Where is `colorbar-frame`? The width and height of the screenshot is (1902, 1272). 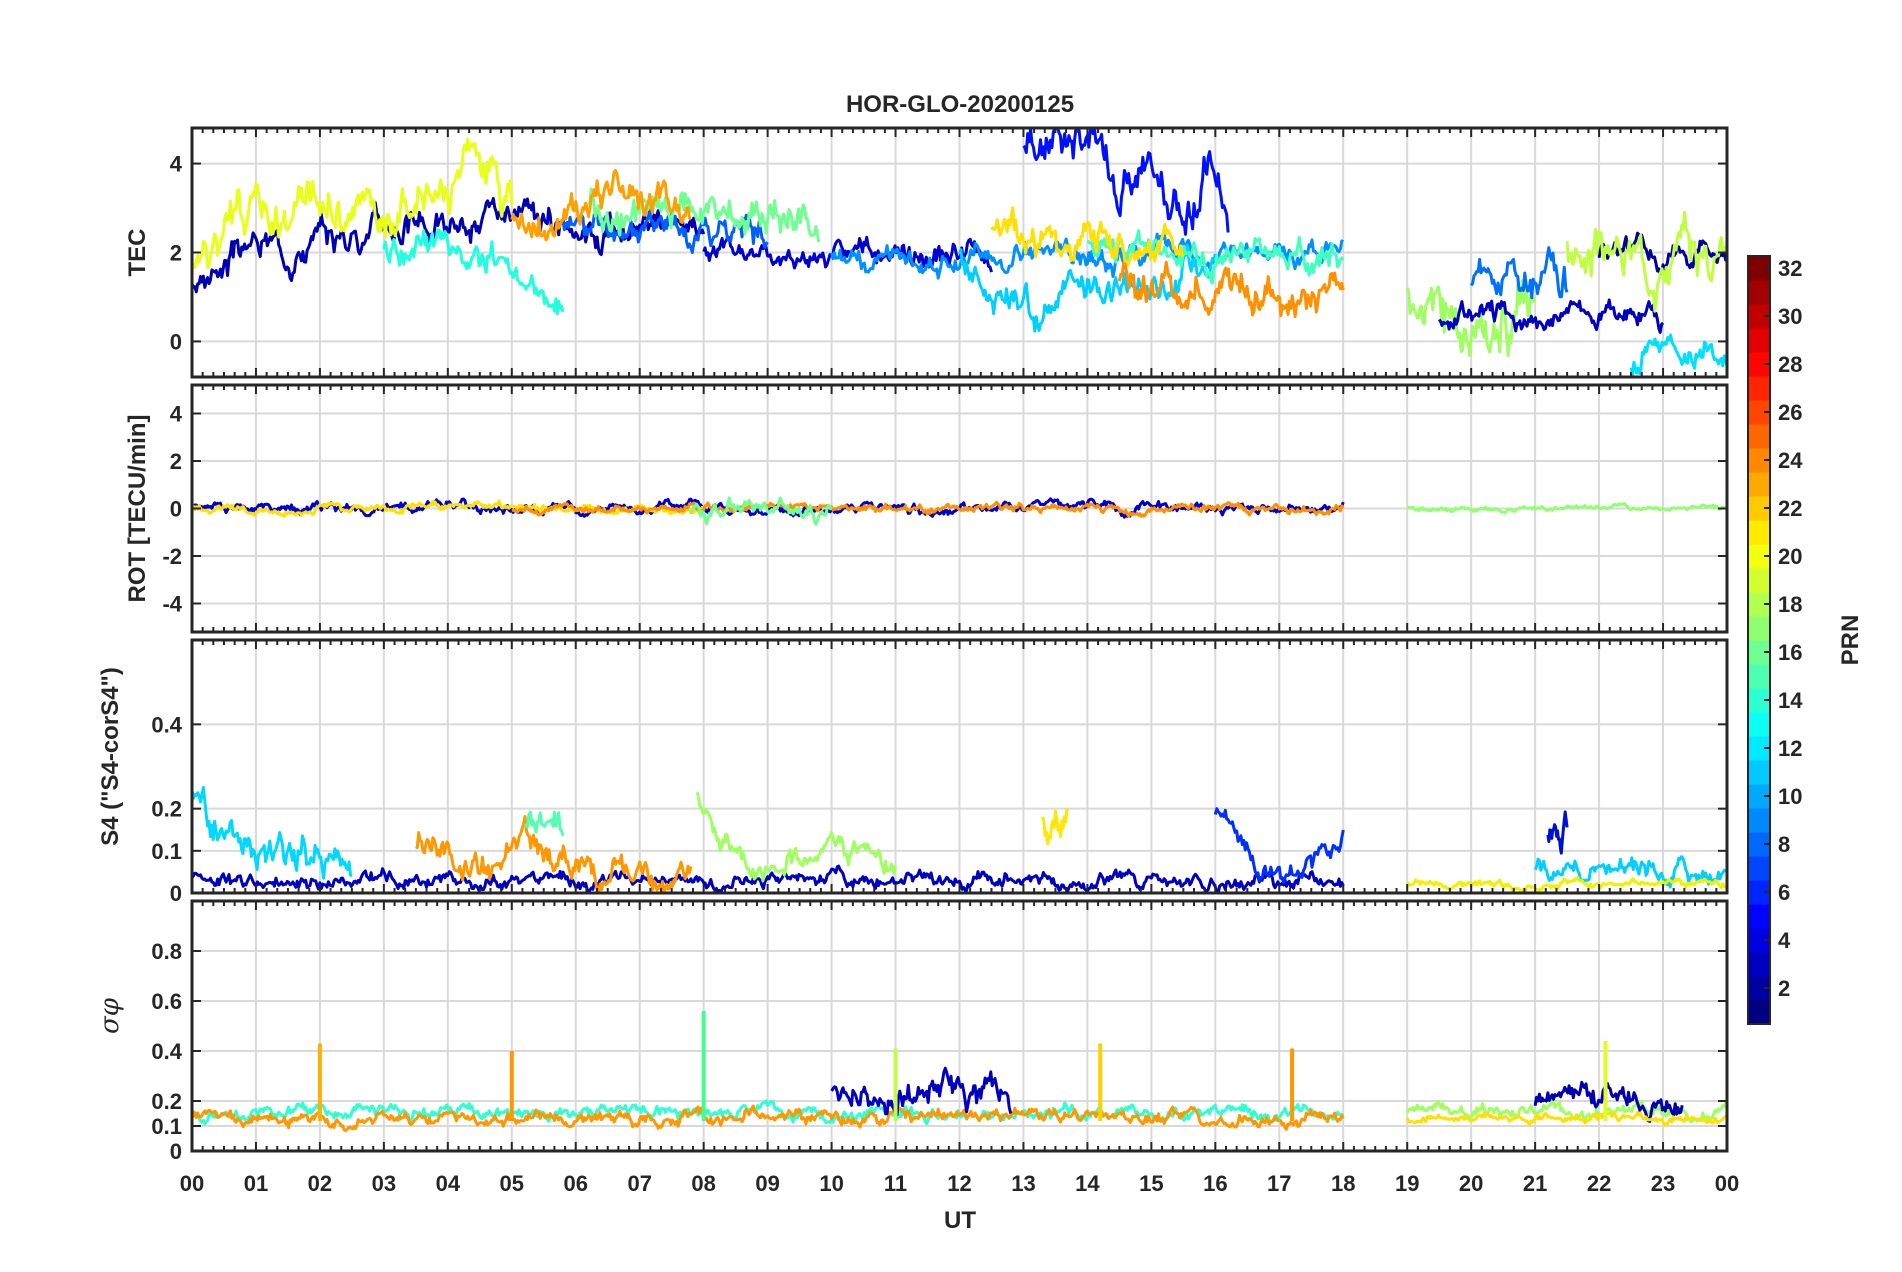
colorbar-frame is located at coordinates (1759, 640).